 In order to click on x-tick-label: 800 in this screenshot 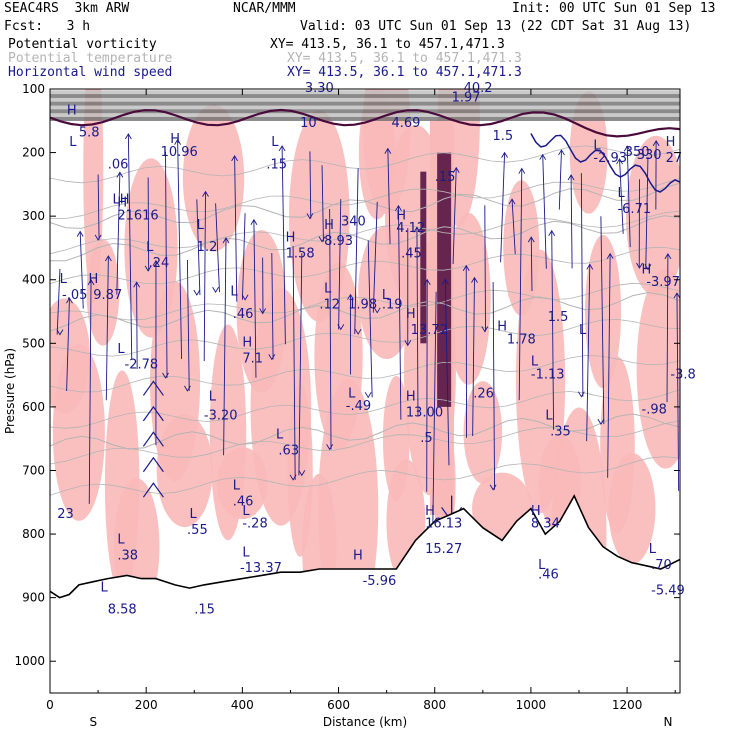, I will do `click(434, 705)`.